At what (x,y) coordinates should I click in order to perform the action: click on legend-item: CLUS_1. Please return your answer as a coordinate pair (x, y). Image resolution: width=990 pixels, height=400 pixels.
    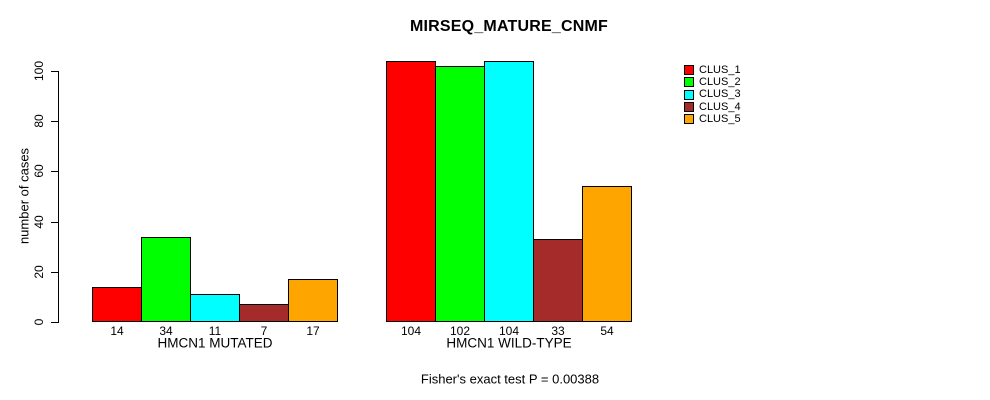
    Looking at the image, I should click on (712, 70).